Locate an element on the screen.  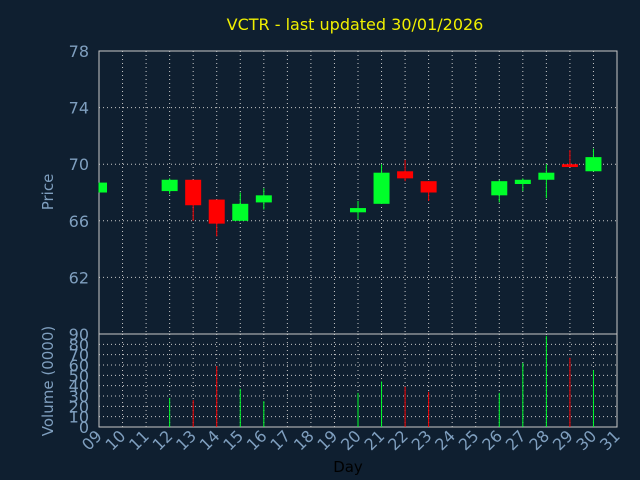
x-axis-label: Day is located at coordinates (348, 467).